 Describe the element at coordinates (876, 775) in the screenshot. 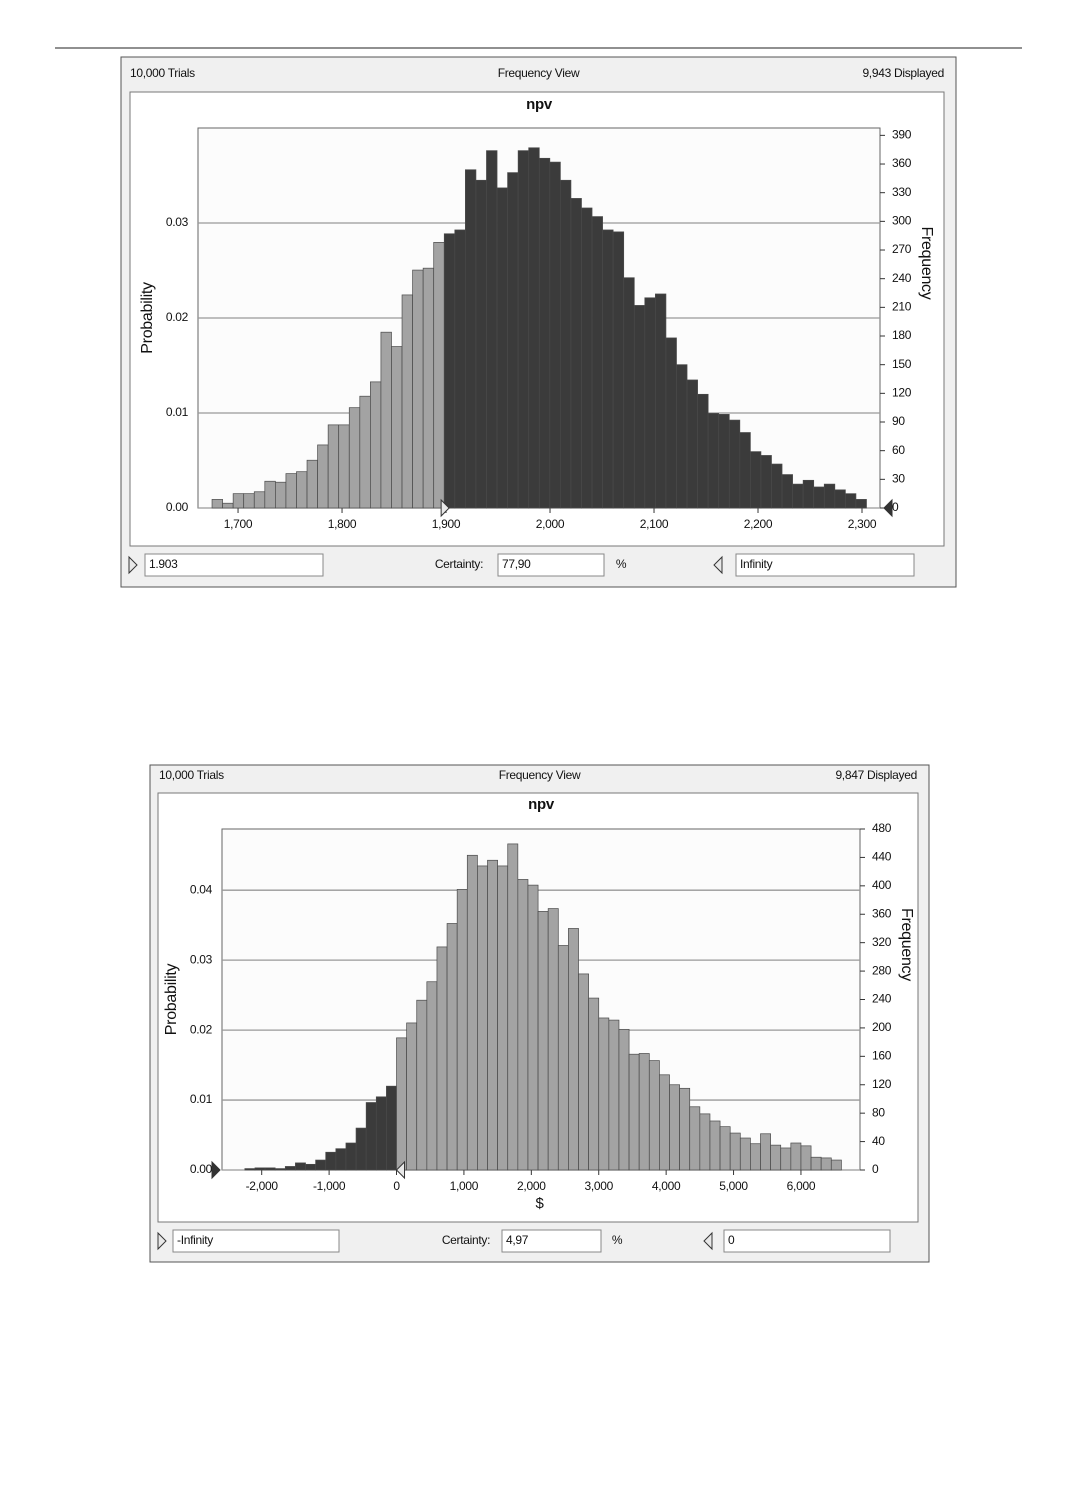

I see `displayed-label: 9,847 Displayed` at that location.